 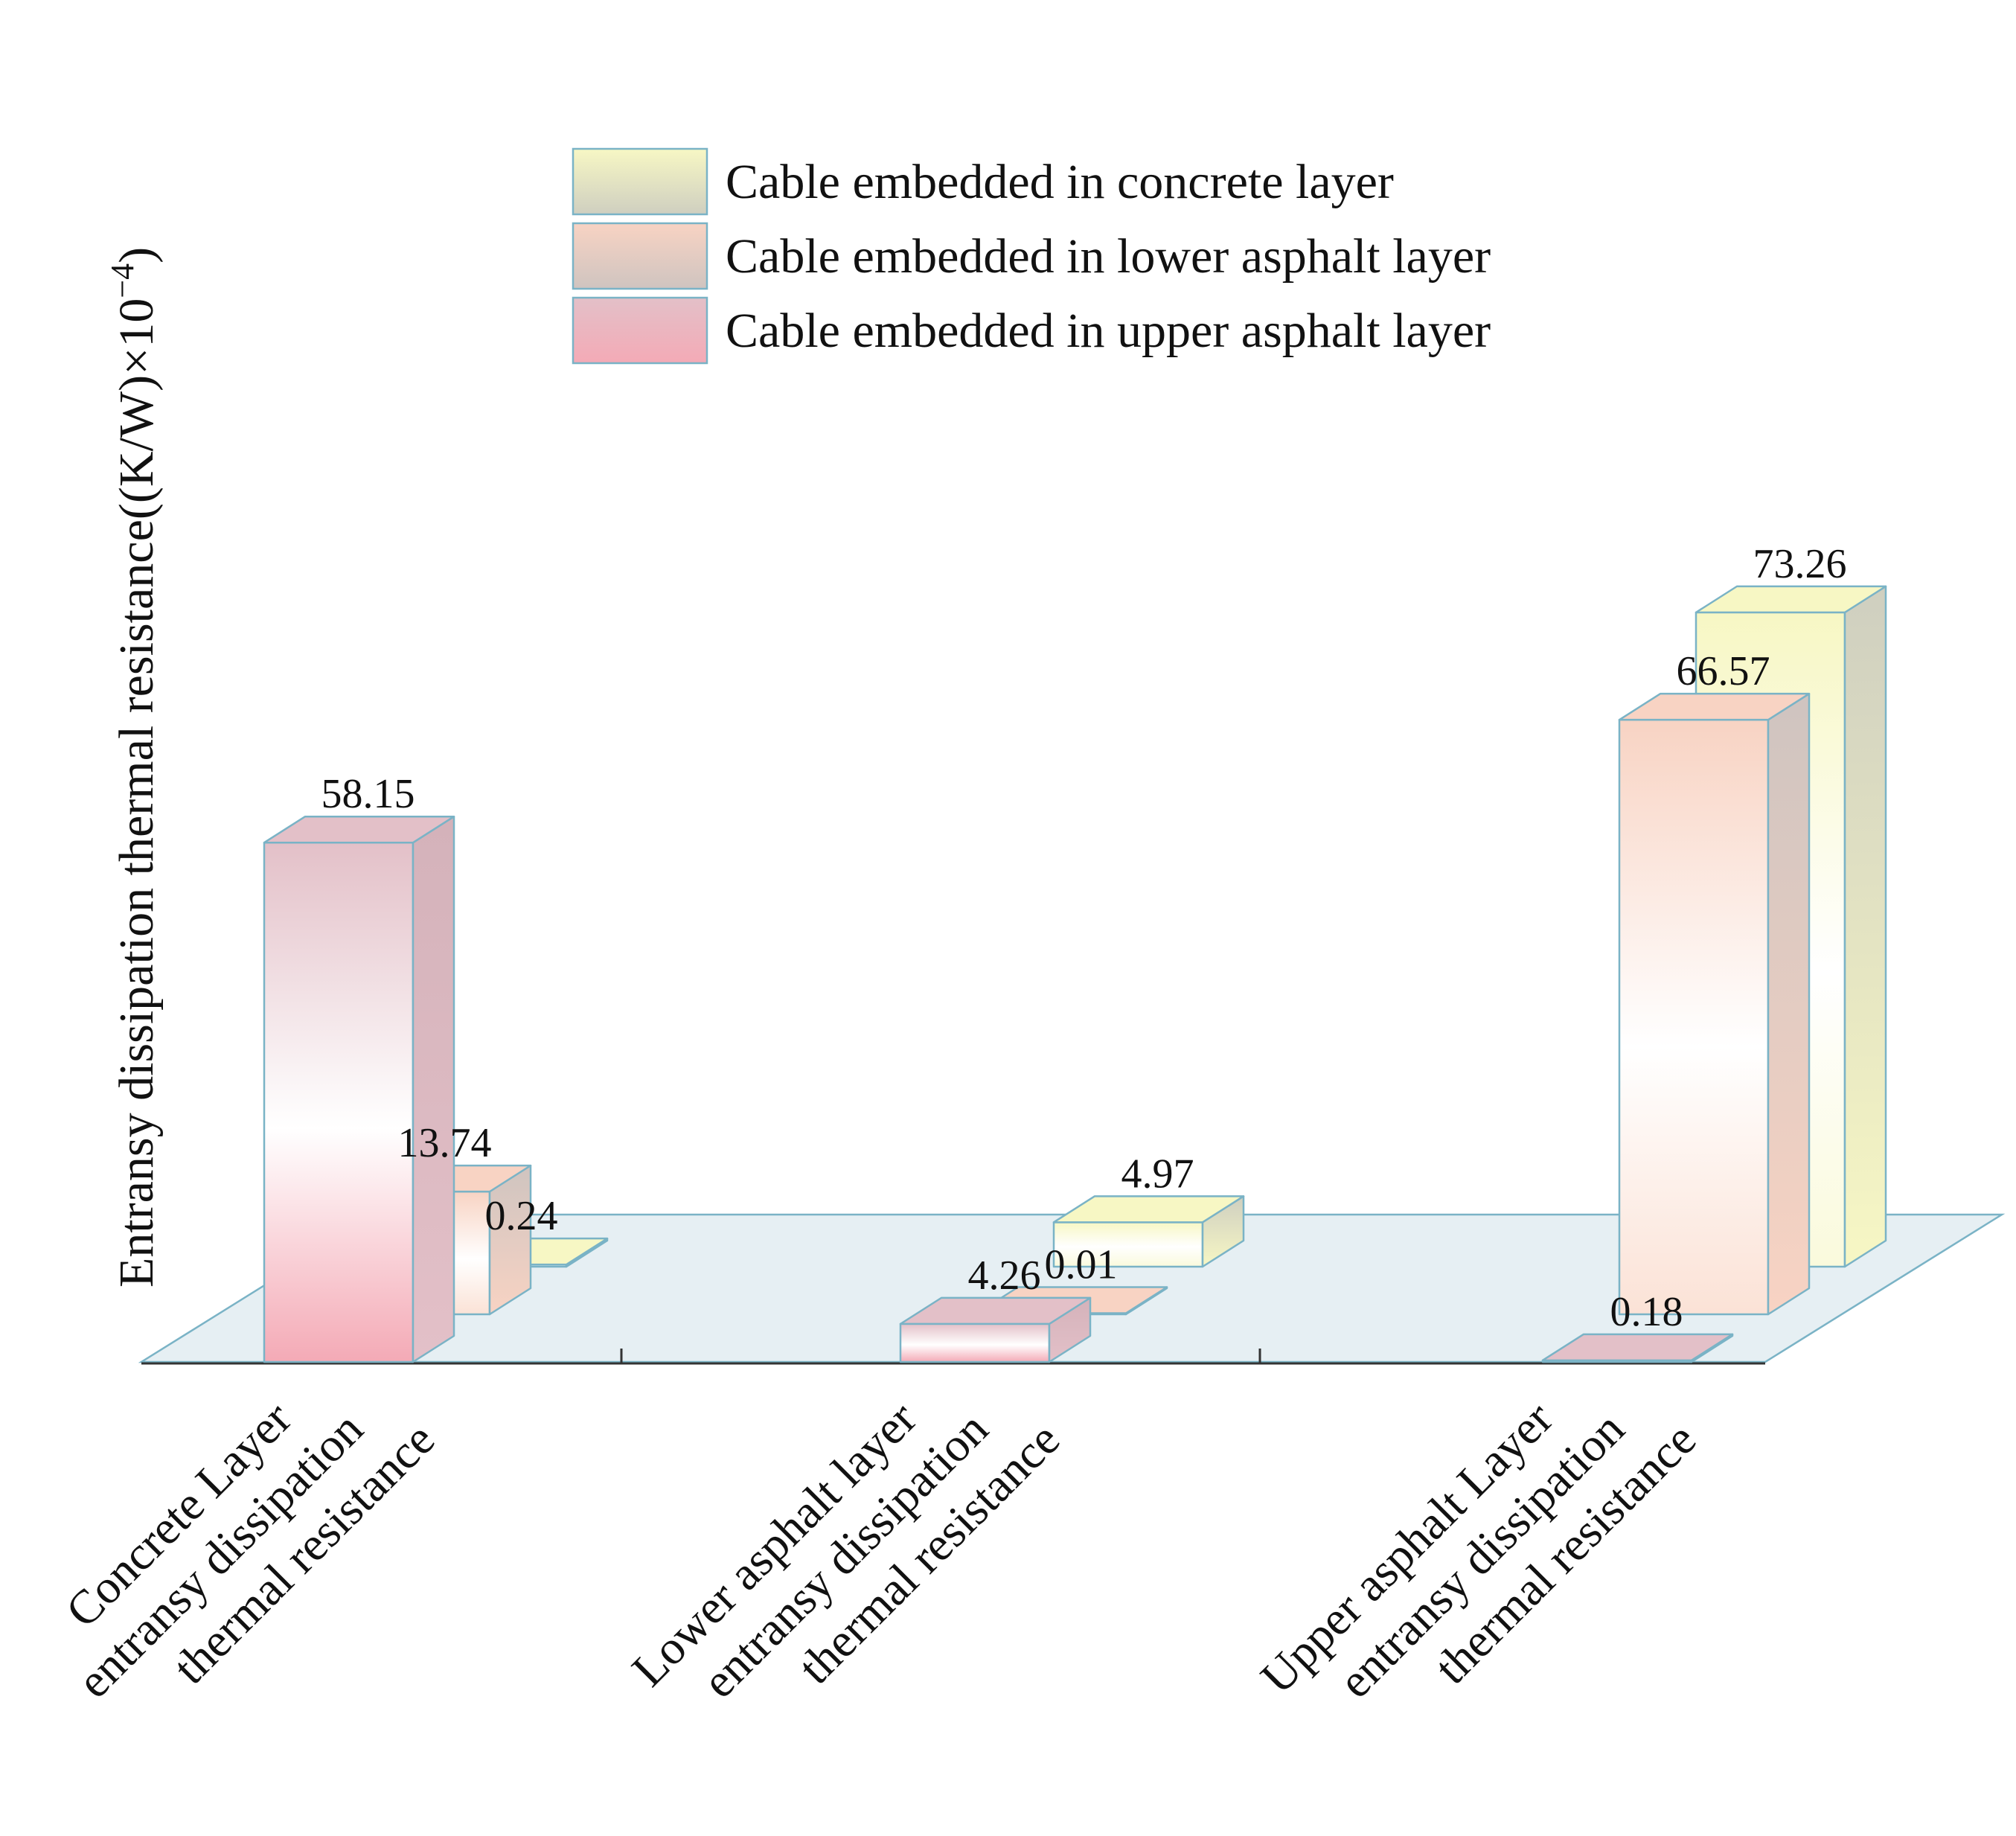 What do you see at coordinates (445, 1143) in the screenshot?
I see `value-label: 13.74` at bounding box center [445, 1143].